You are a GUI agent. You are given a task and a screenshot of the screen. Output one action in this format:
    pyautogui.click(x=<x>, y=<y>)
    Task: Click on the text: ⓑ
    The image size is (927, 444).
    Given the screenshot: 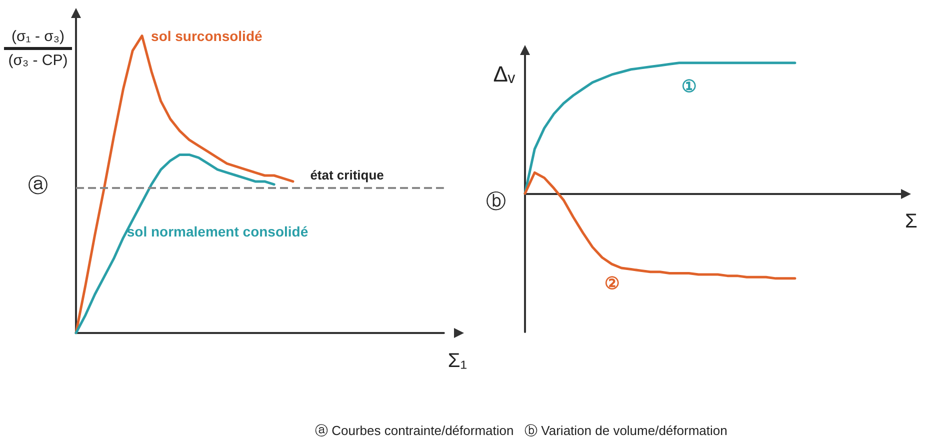 What is the action you would take?
    pyautogui.click(x=496, y=202)
    